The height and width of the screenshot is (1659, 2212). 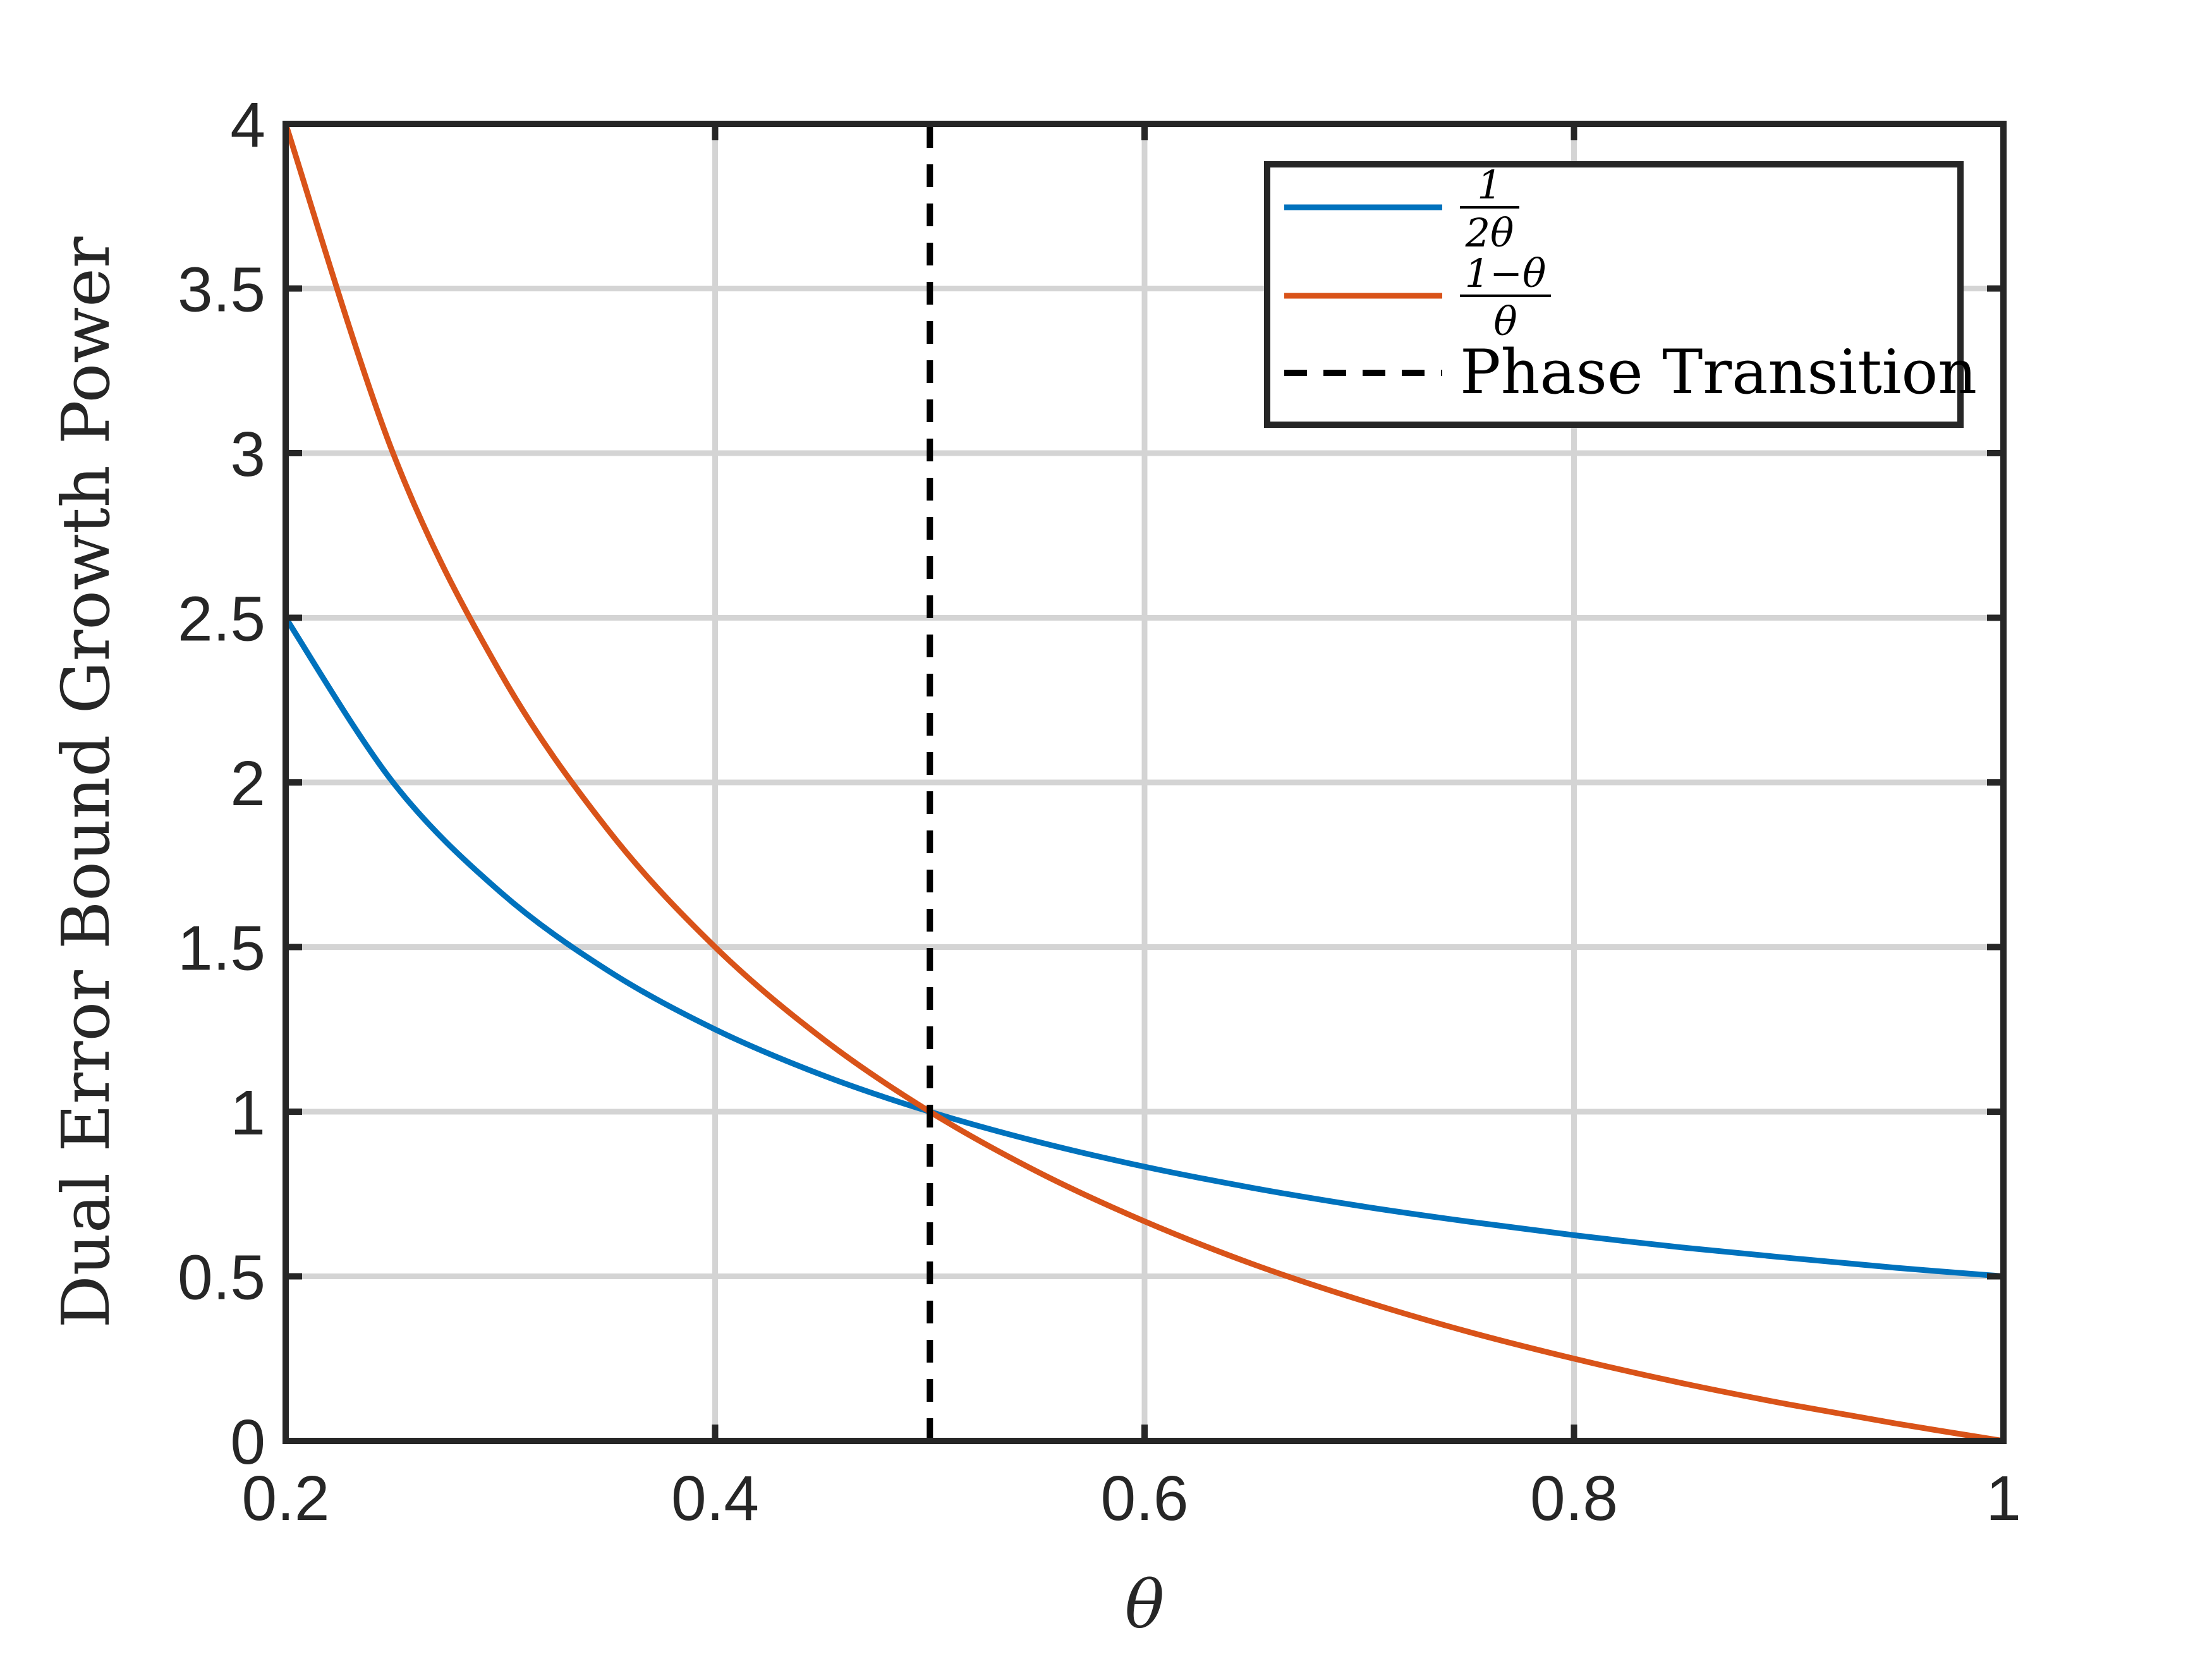 What do you see at coordinates (1489, 185) in the screenshot?
I see `legend-numerator: 1` at bounding box center [1489, 185].